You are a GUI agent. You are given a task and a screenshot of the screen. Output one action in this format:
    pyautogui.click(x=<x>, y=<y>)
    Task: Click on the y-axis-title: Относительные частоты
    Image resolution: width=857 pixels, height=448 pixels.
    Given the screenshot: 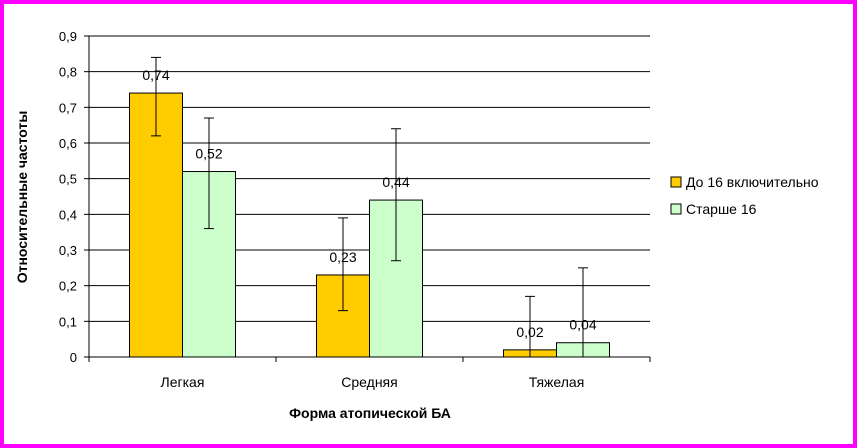 What is the action you would take?
    pyautogui.click(x=22, y=197)
    